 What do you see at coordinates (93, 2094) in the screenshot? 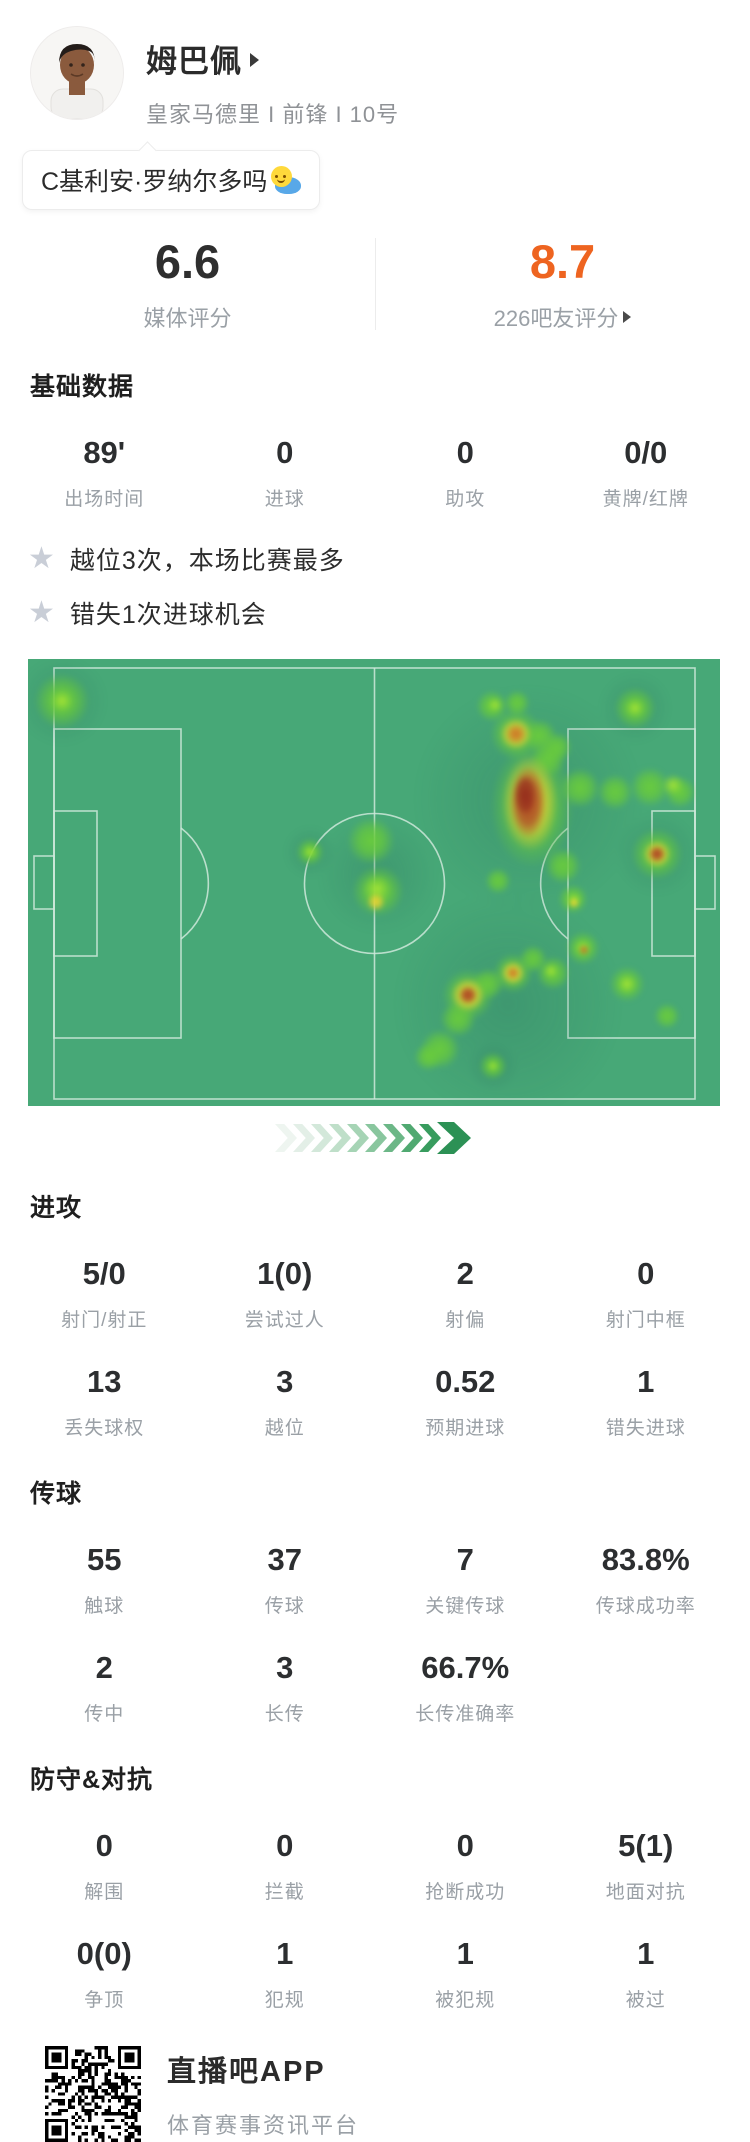
I see `qr-code` at bounding box center [93, 2094].